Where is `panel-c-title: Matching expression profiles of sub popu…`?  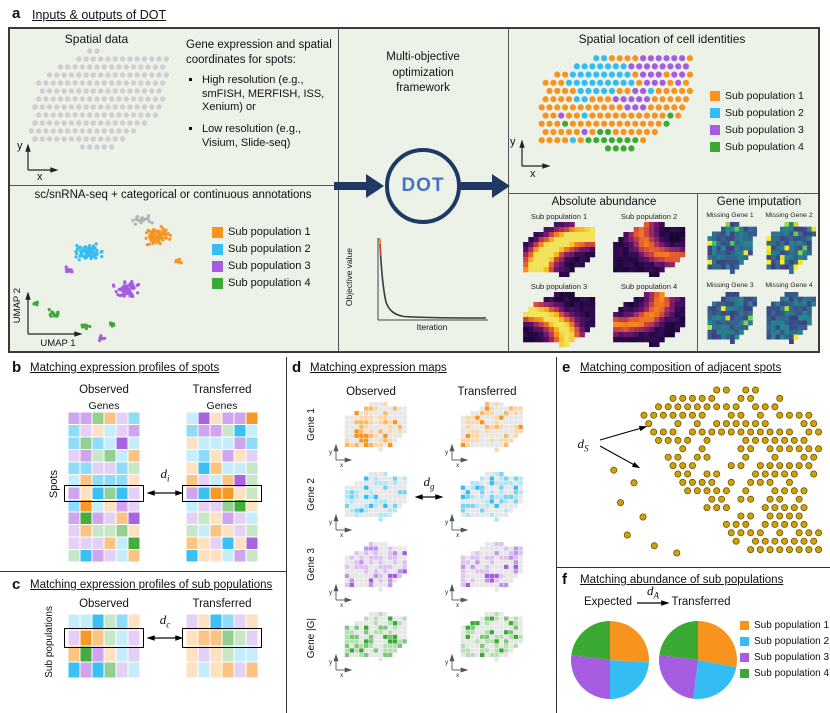 panel-c-title: Matching expression profiles of sub popu… is located at coordinates (151, 585).